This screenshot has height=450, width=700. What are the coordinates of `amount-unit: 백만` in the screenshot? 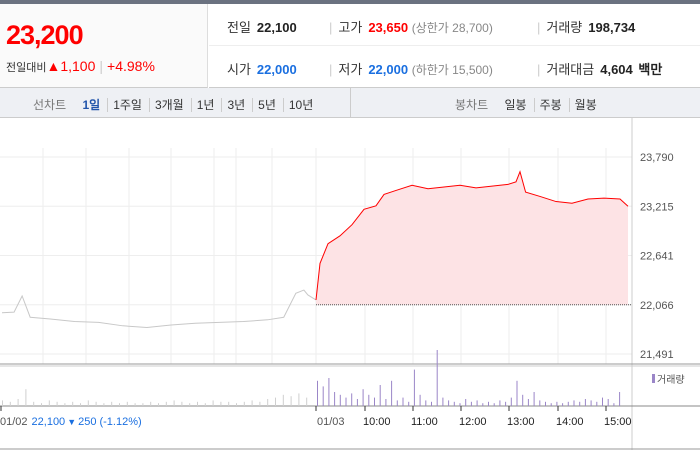 It's located at (650, 69).